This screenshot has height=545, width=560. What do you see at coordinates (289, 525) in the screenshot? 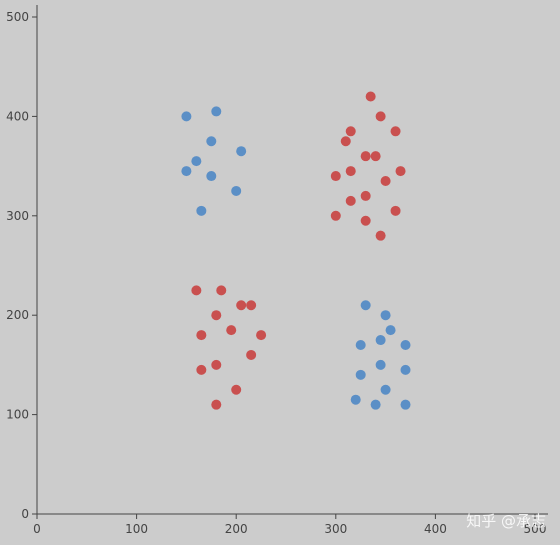
I see `x-axis-ticks: 0 100 200 300 400 500` at bounding box center [289, 525].